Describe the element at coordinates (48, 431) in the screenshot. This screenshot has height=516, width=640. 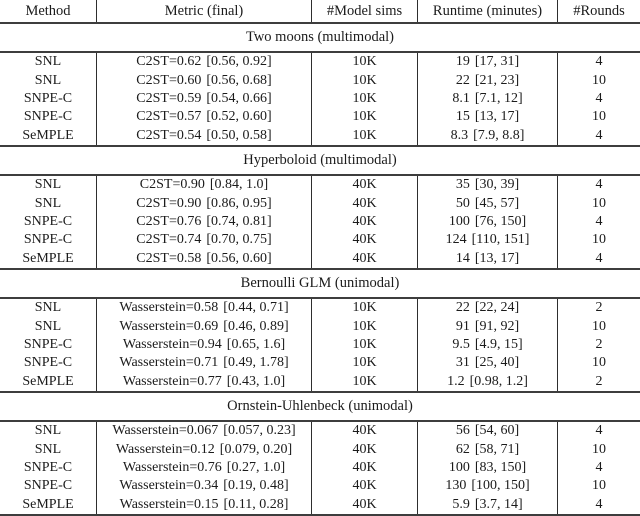
I see `method-cell: SNL` at that location.